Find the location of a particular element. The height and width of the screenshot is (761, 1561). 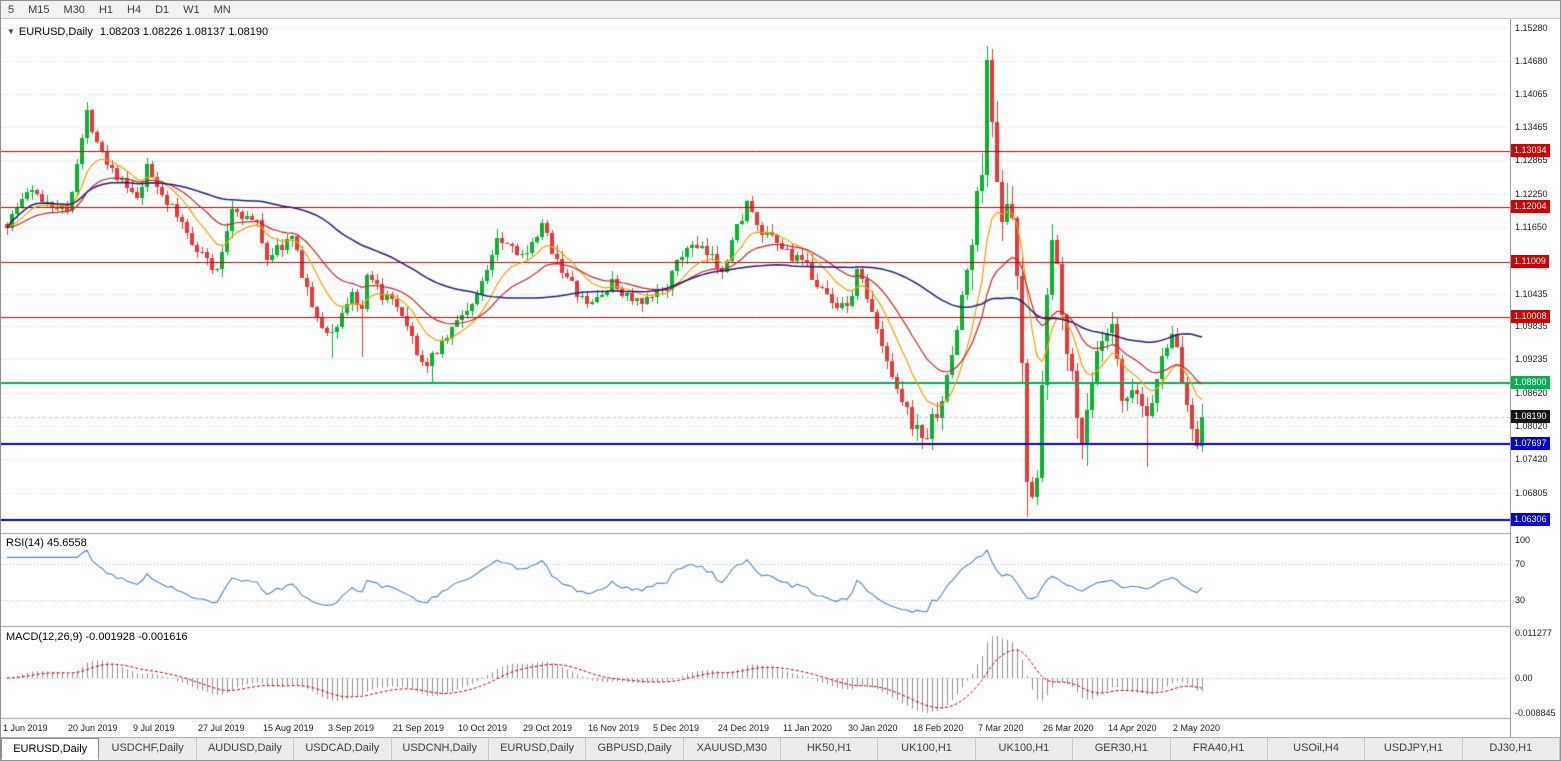

tab-6-gbpusd-daily: GBPUSD,Daily is located at coordinates (635, 749).